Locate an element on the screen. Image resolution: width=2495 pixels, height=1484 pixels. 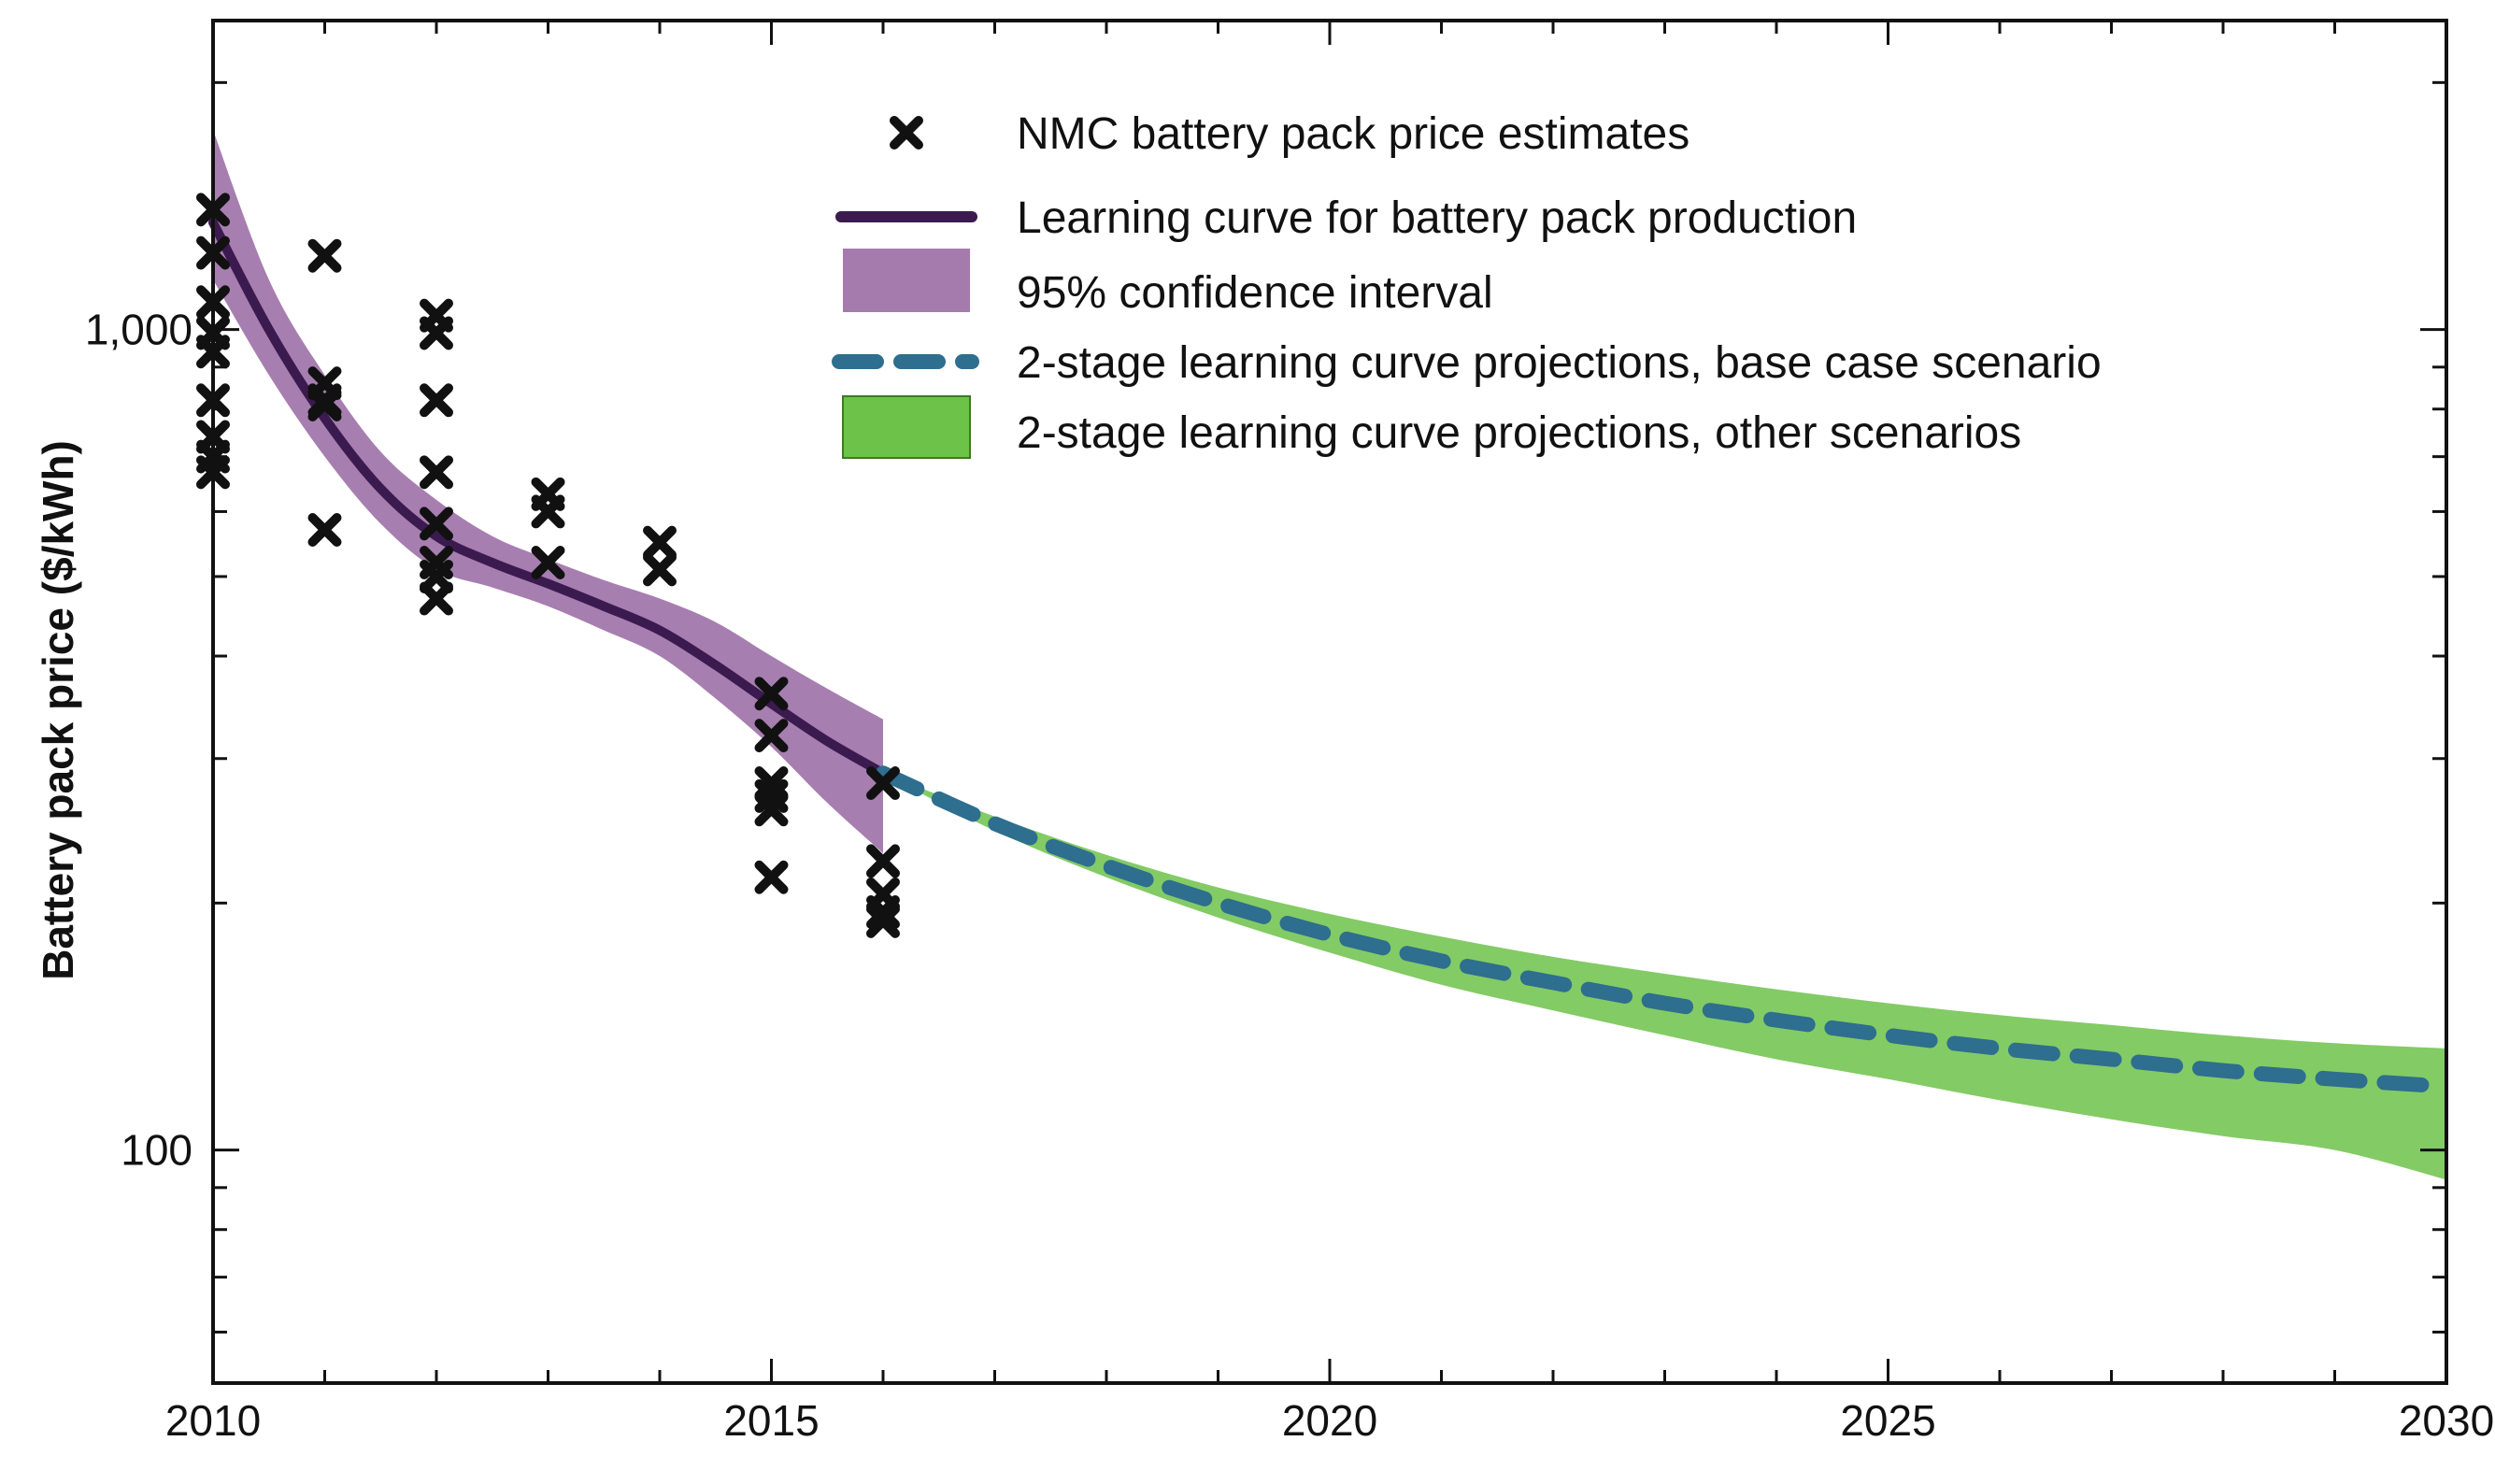
y-tick-labels: 100 1,000 is located at coordinates (138, 740).